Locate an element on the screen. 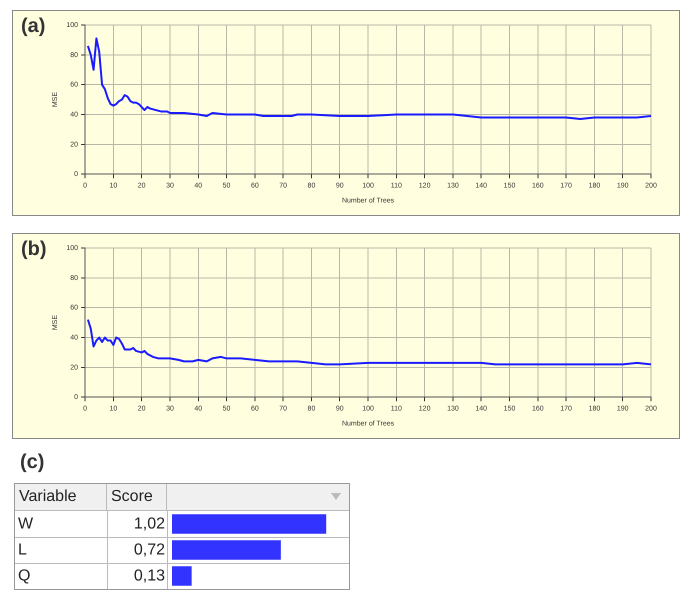  chart-title: (b) is located at coordinates (34, 249).